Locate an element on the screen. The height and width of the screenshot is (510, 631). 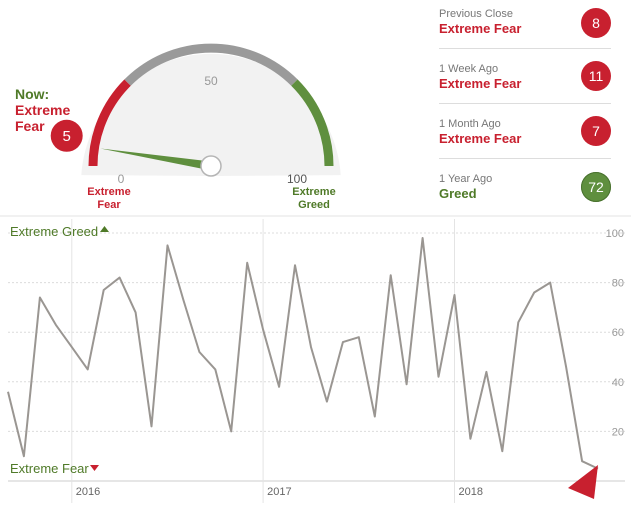
now-indicator: Now: Extreme Fear is located at coordinates (45, 110).